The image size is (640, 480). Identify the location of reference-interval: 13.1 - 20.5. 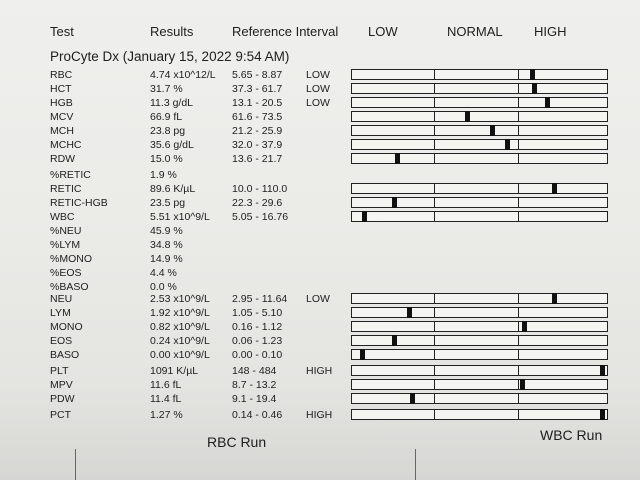
(257, 103).